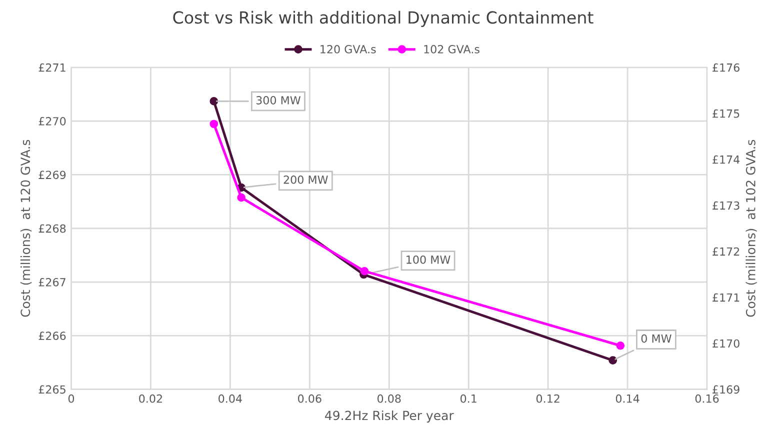  What do you see at coordinates (726, 389) in the screenshot?
I see `y2-tick-label: £169` at bounding box center [726, 389].